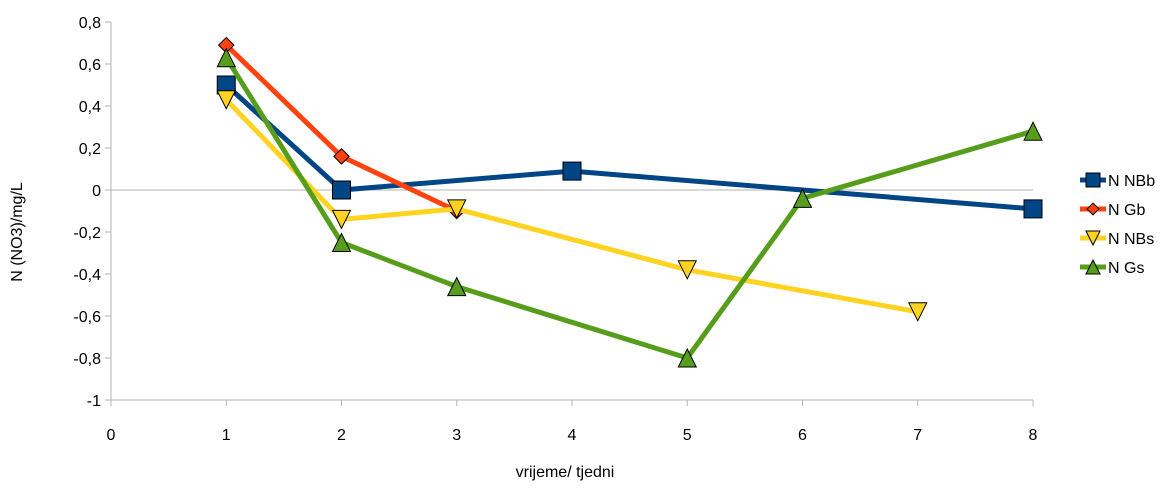 This screenshot has height=490, width=1168. I want to click on y-axis-ticks: 0,8 0,6 0,4 0,2 0 -0,2 -0,4 -0,6 -0,8 -1, so click(92, 212).